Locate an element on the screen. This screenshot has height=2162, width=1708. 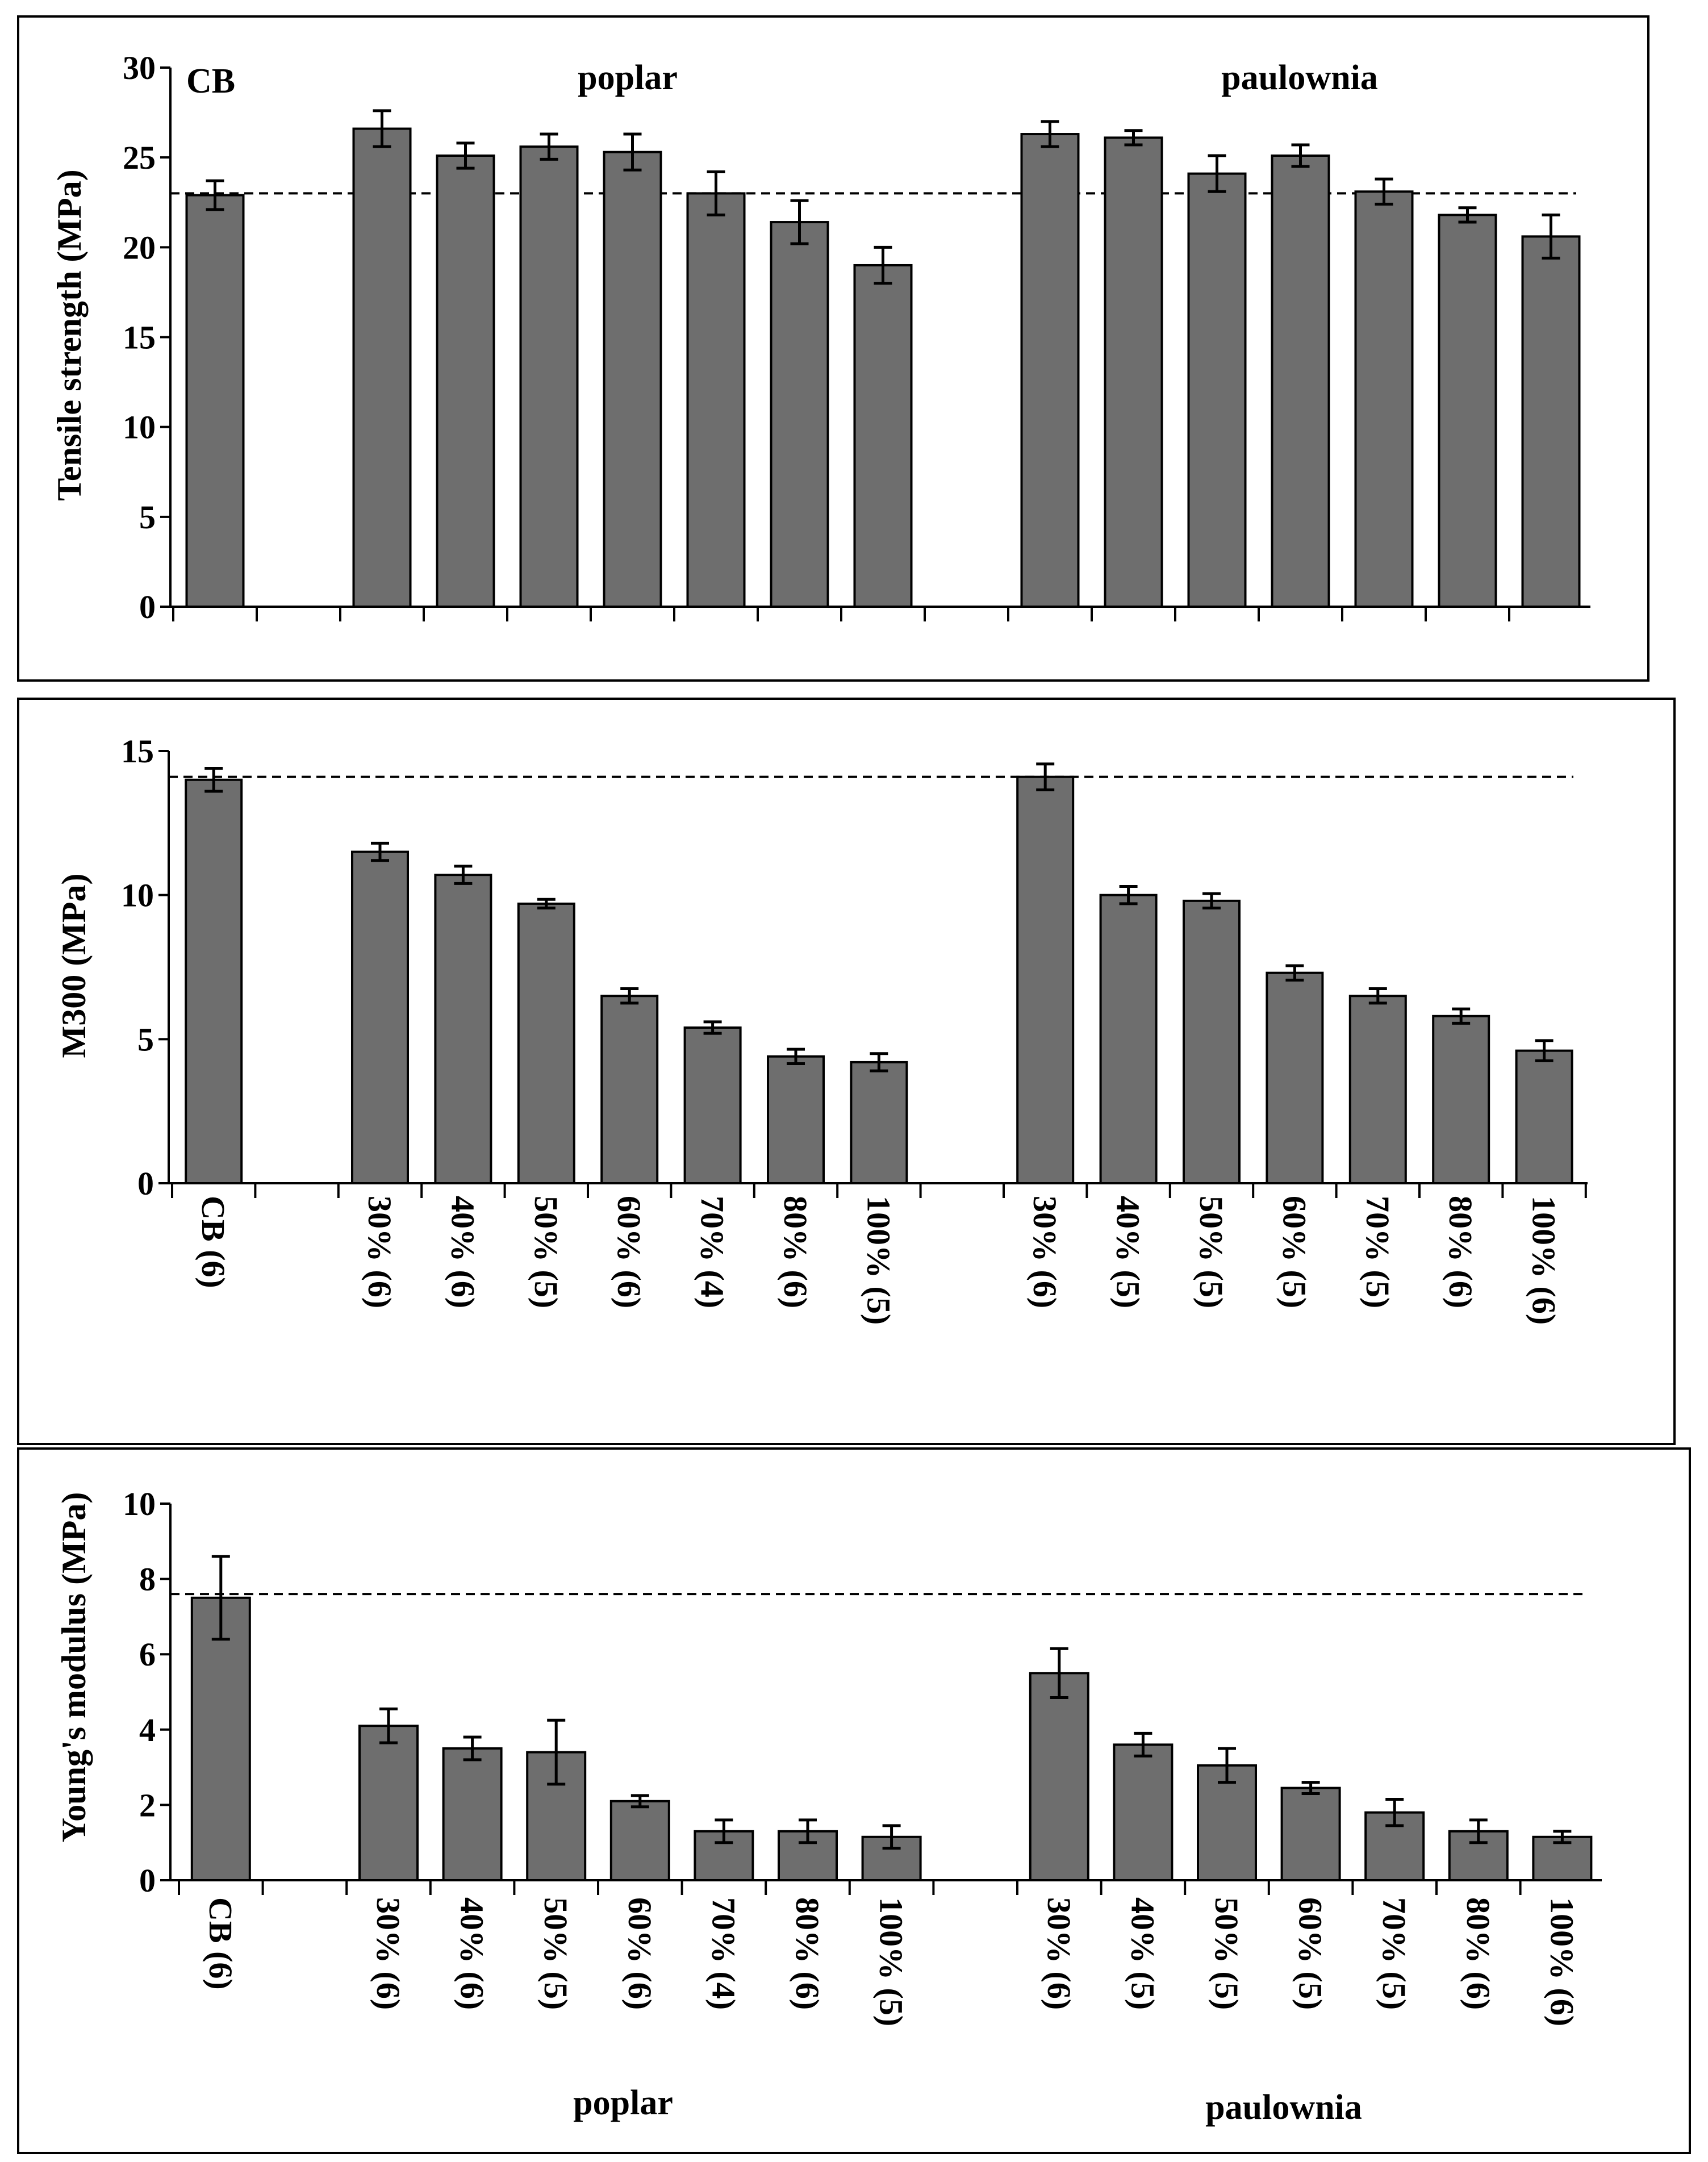
ylabel-m300: M300 (MPa) is located at coordinates (74, 966).